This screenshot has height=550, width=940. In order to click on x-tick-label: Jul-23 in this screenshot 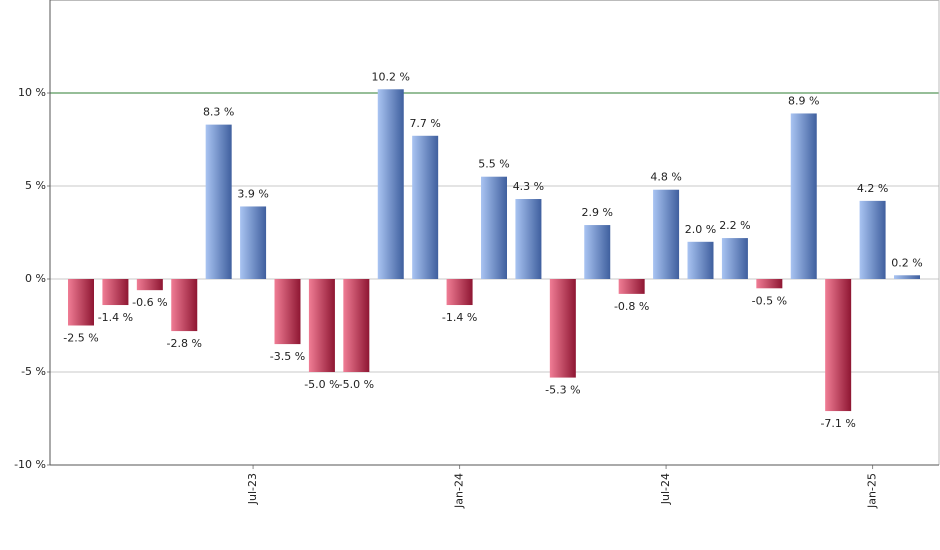, I will do `click(252, 489)`.